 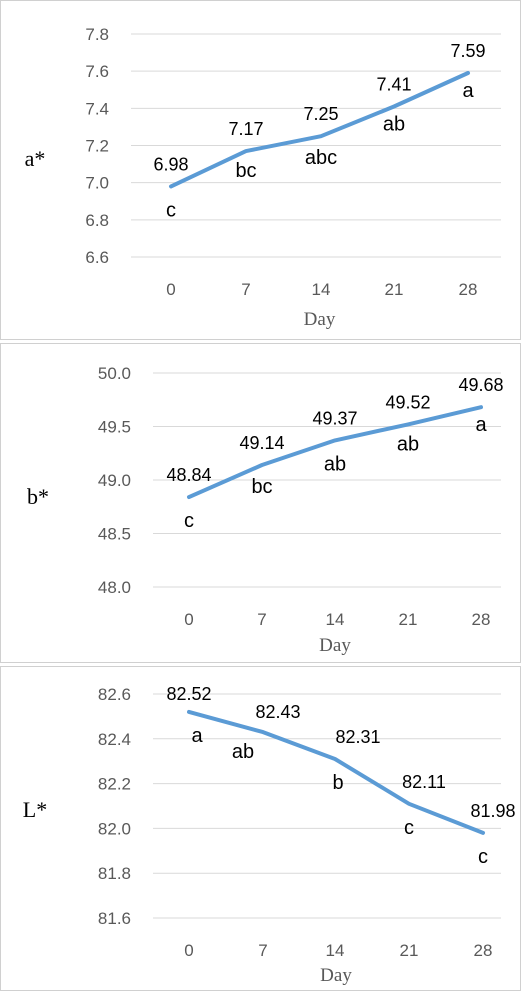 What do you see at coordinates (337, 783) in the screenshot?
I see `significance-letter: b` at bounding box center [337, 783].